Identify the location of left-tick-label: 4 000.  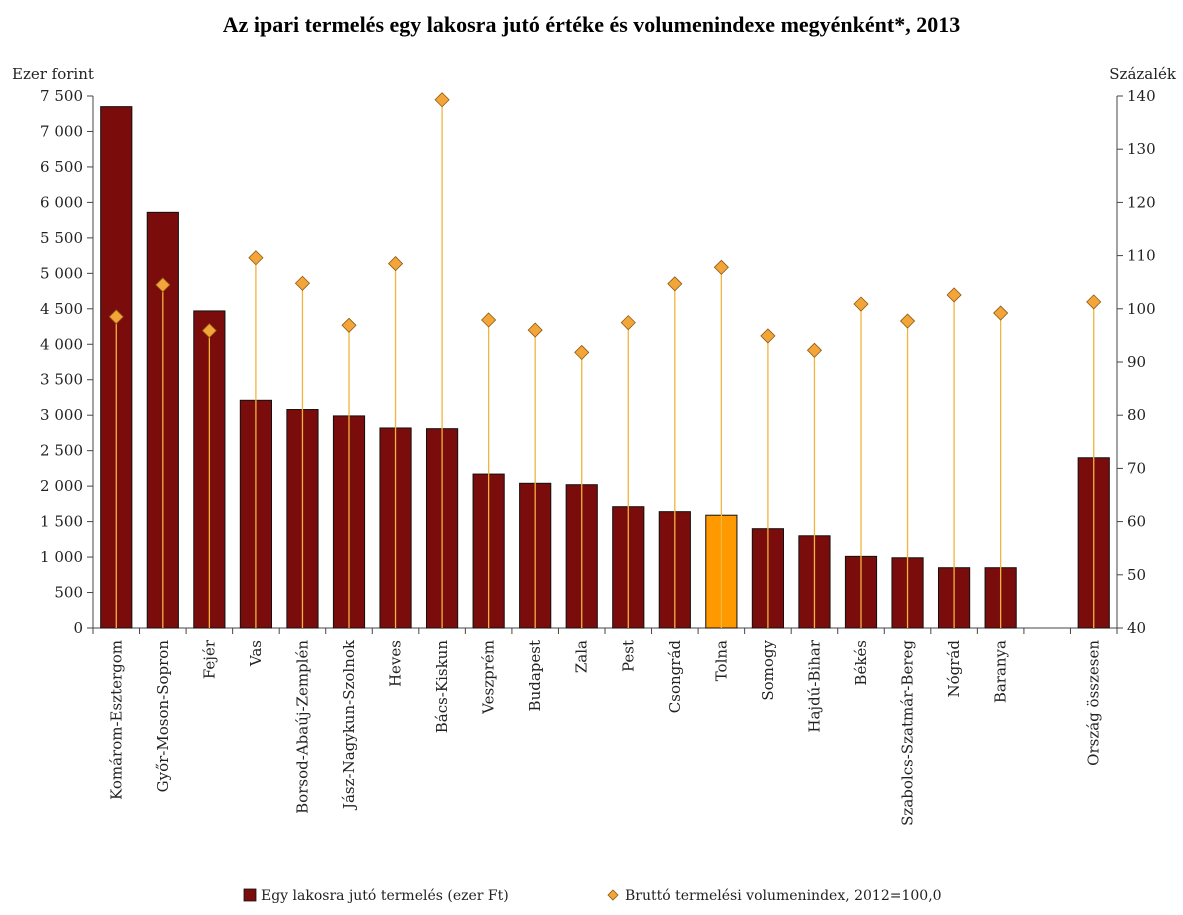
(61, 344).